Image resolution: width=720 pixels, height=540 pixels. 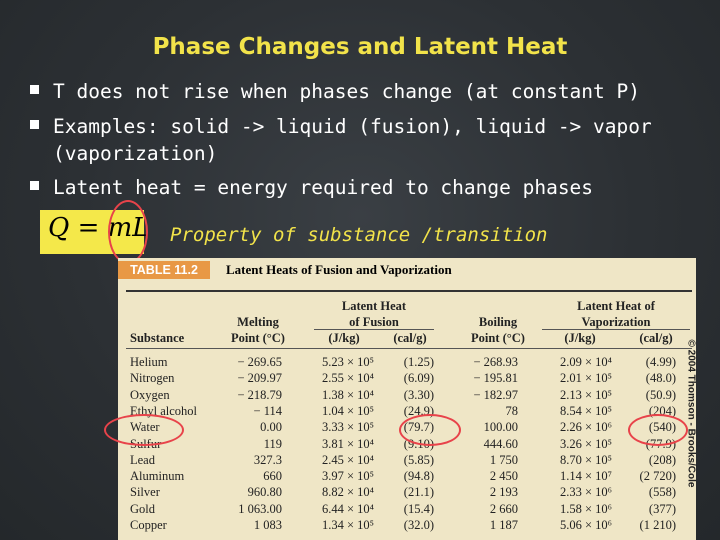 I want to click on cell-substance: Copper, so click(x=148, y=525).